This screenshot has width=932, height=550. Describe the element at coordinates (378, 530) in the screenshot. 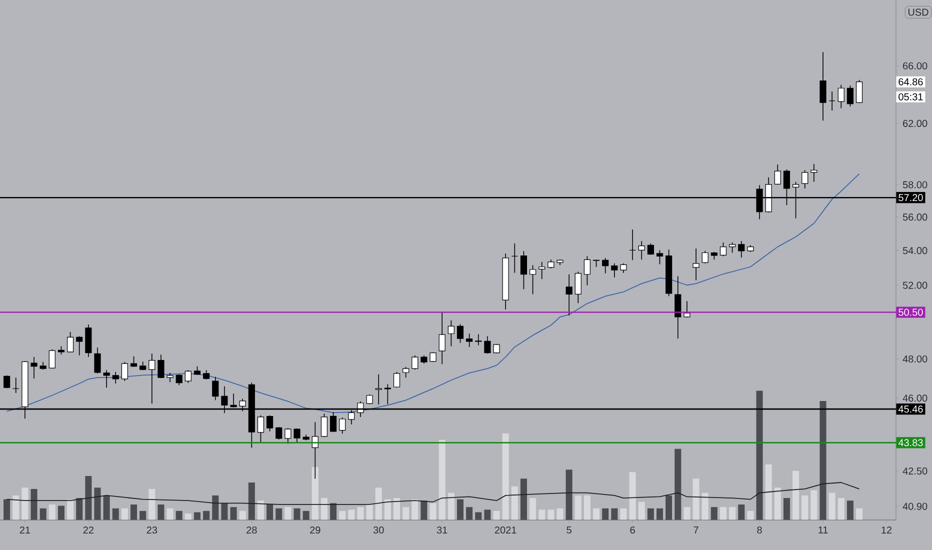

I see `x-tick-label: 30` at that location.